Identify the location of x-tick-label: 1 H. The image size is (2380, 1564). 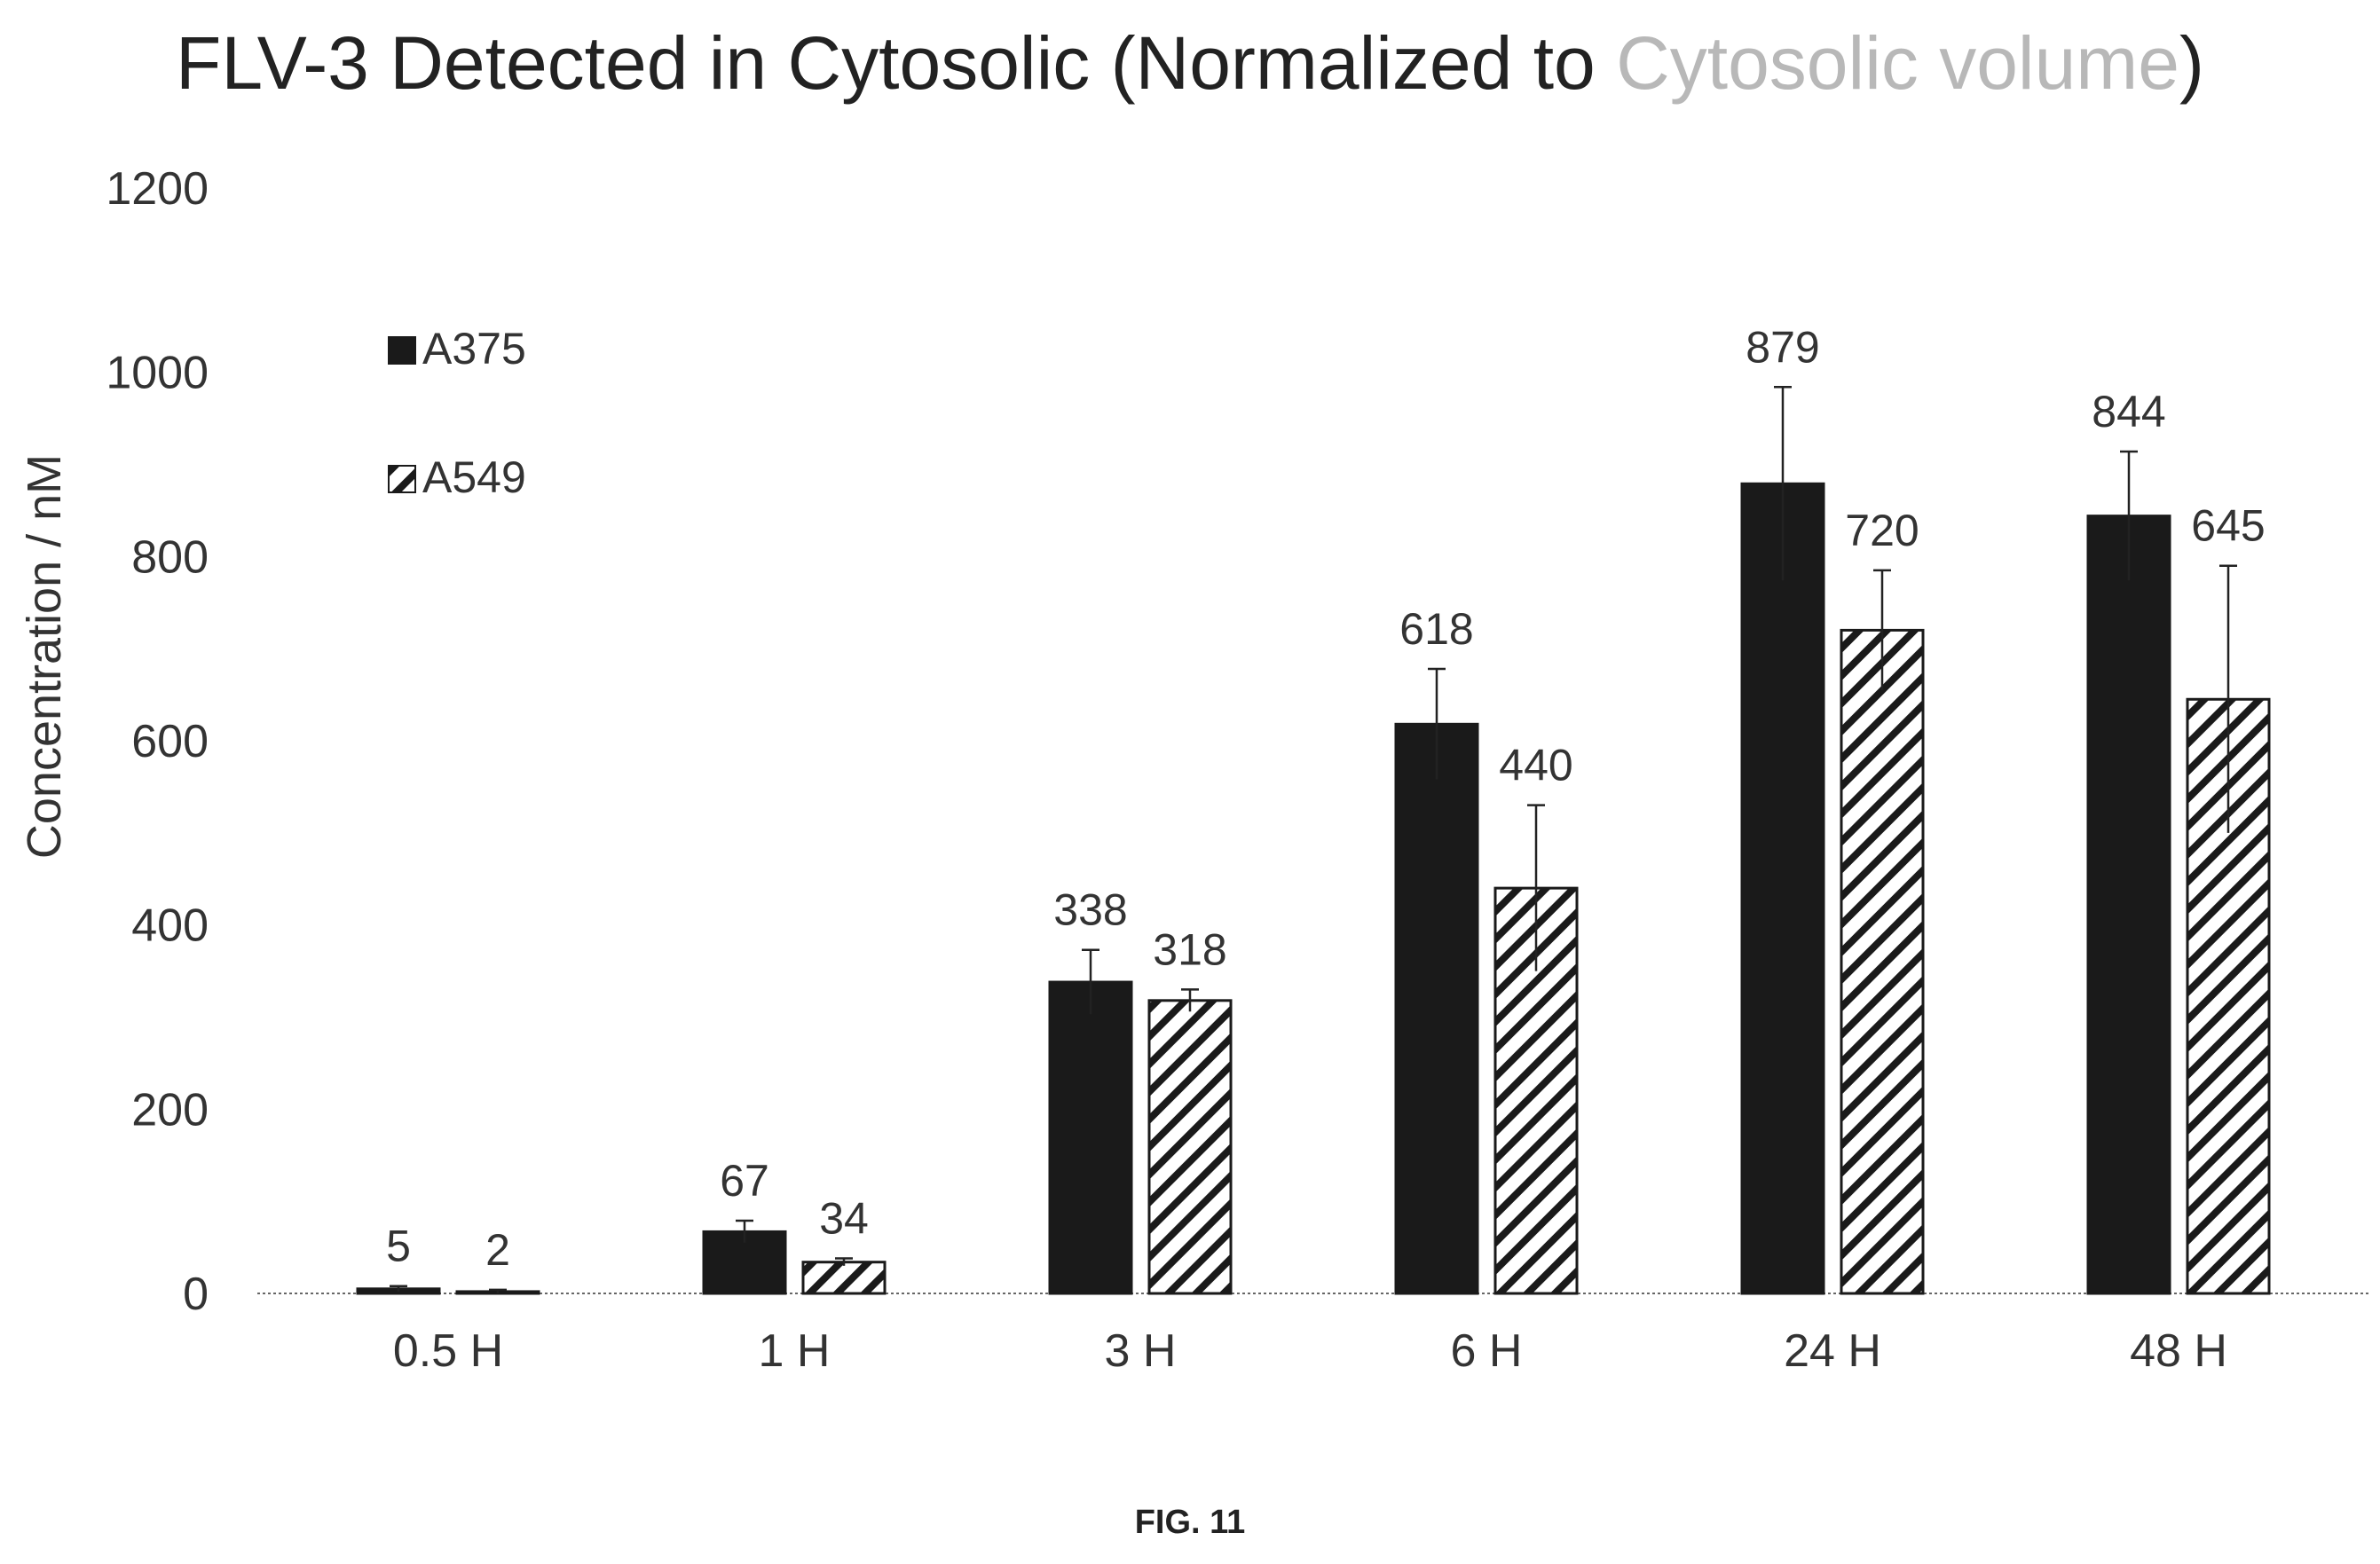
(795, 1351).